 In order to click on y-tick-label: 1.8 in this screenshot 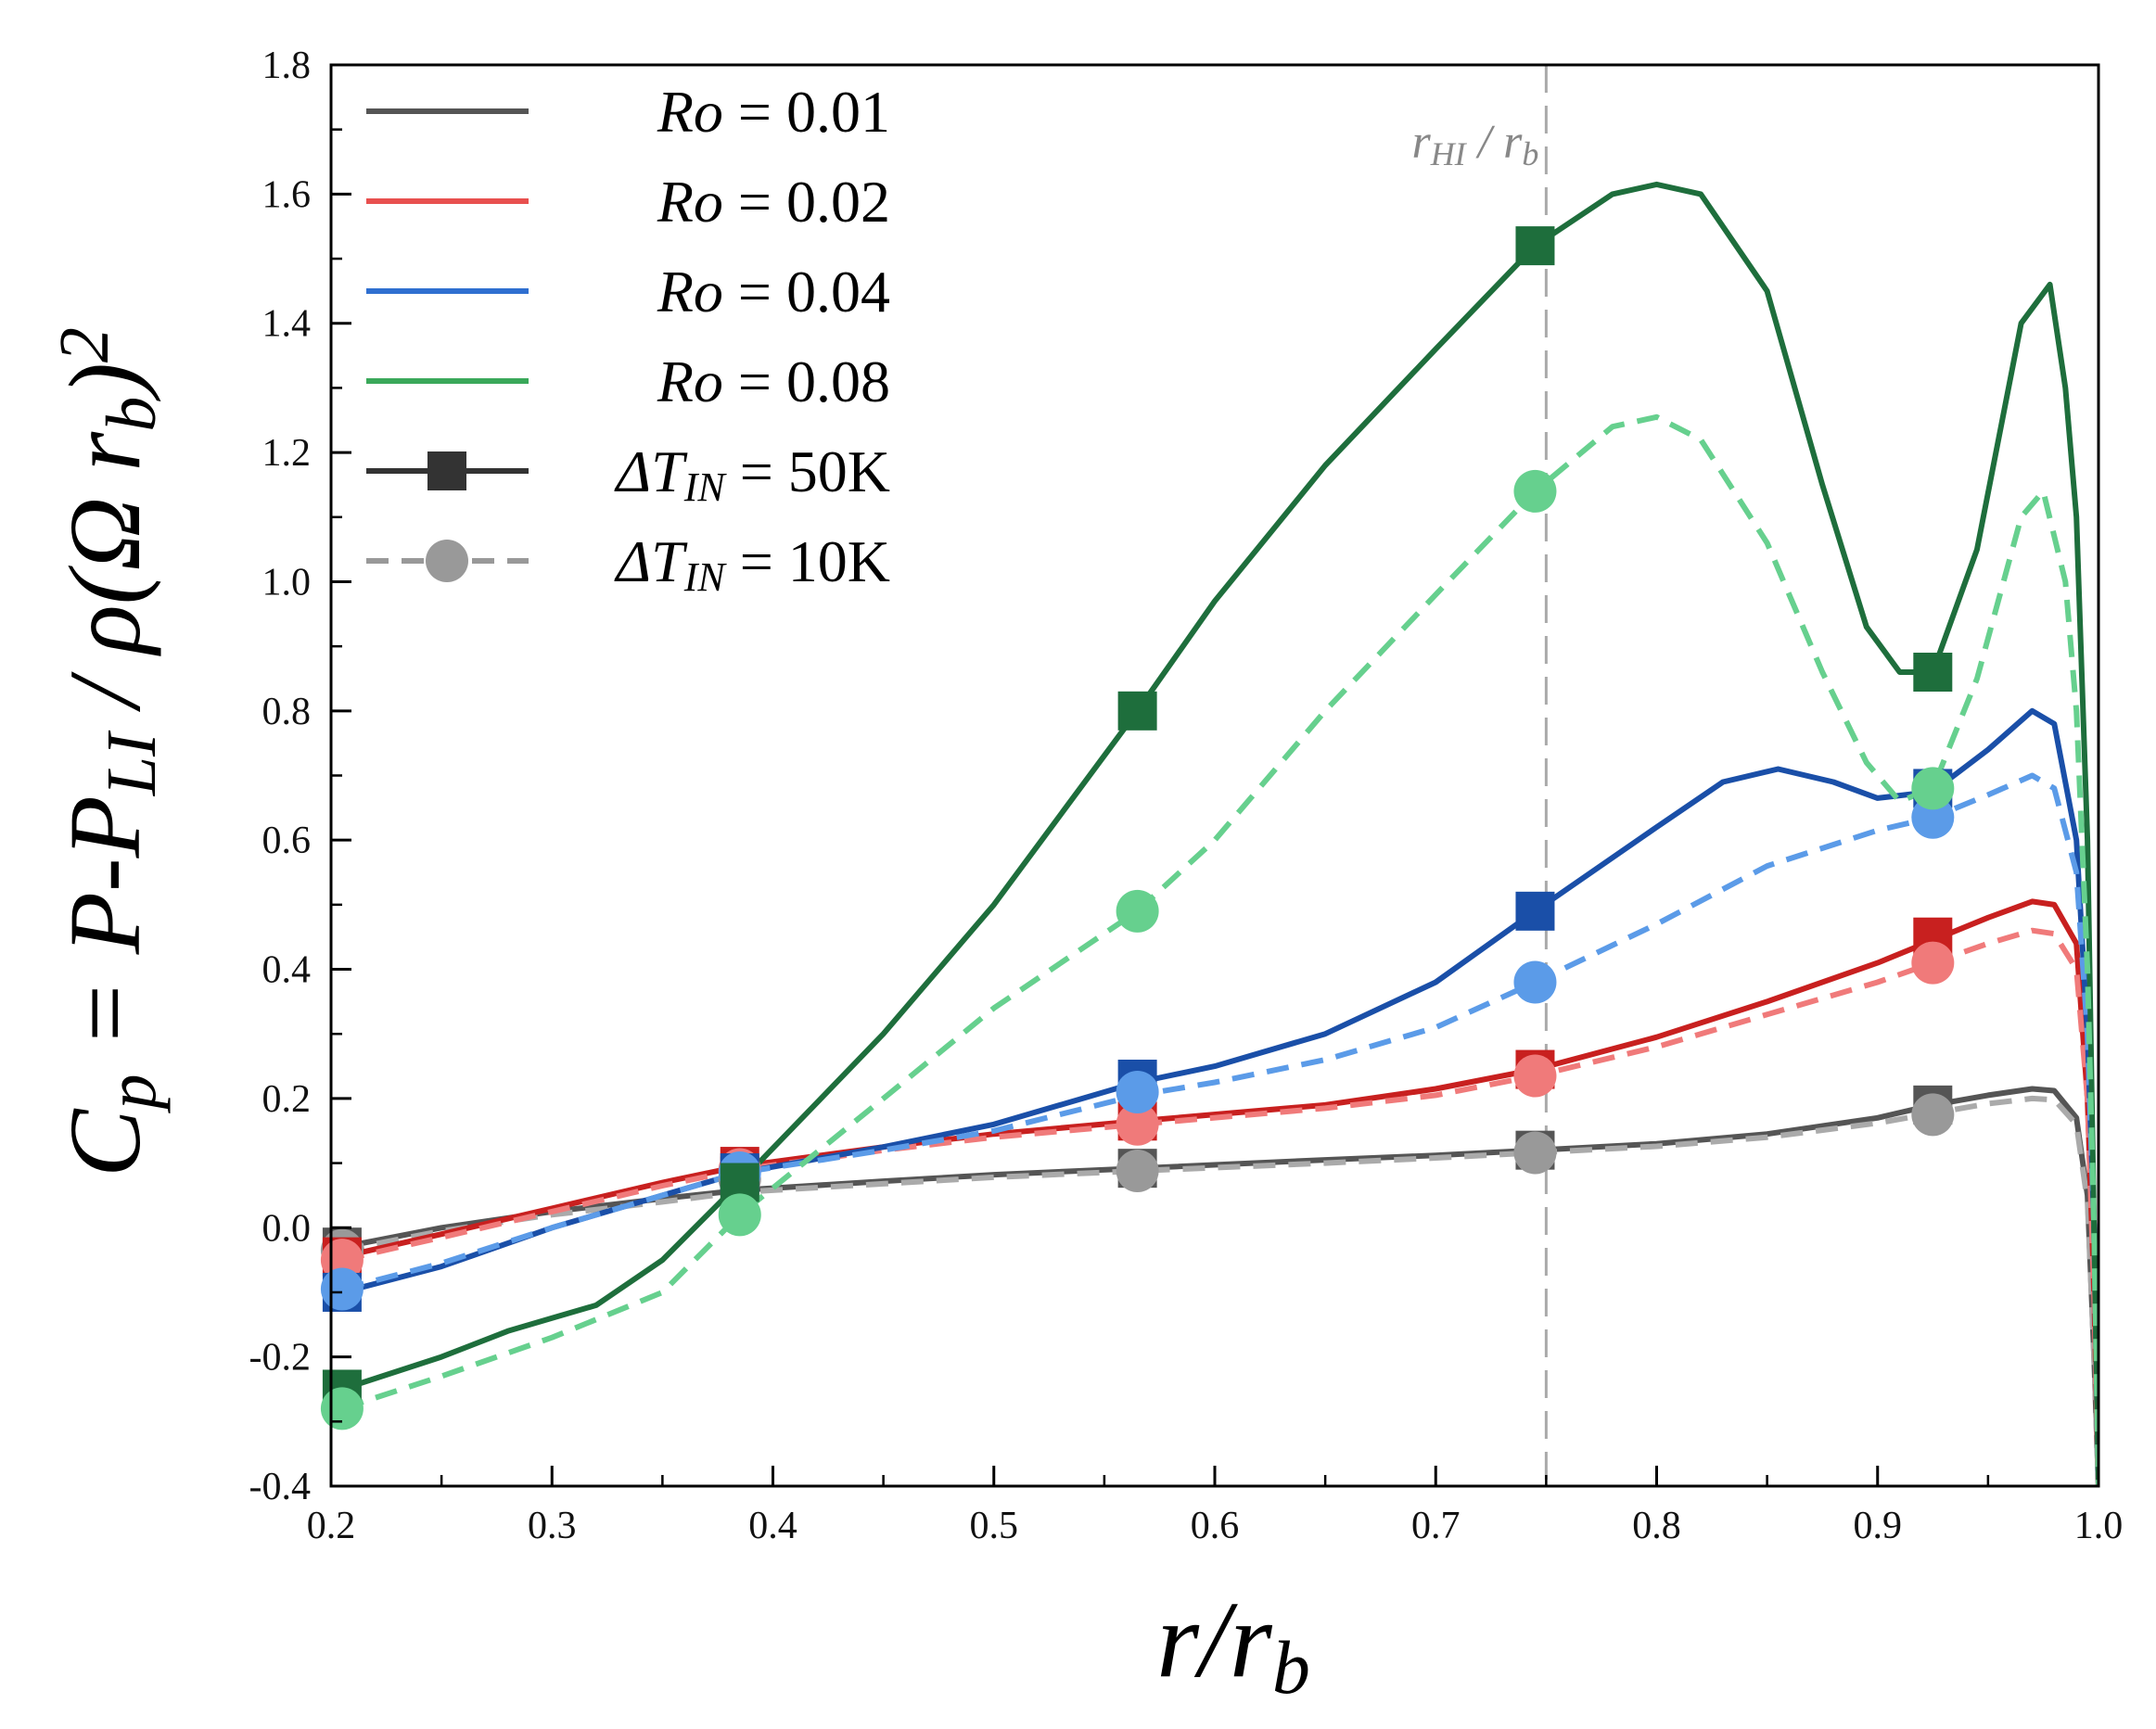, I will do `click(287, 65)`.